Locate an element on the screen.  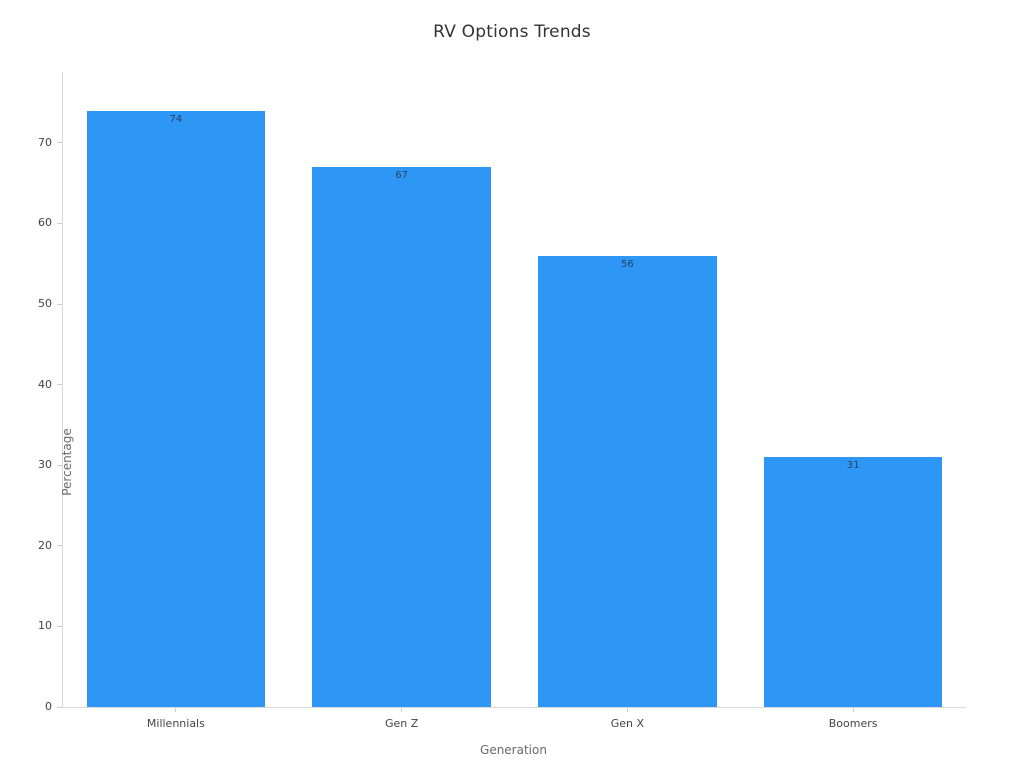
x-tick-label: Gen Z is located at coordinates (401, 723).